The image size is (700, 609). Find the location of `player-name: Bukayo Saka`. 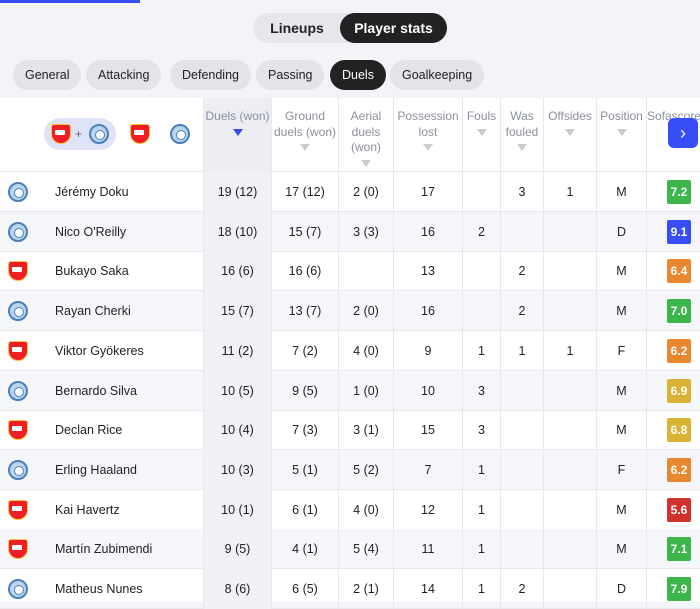

player-name: Bukayo Saka is located at coordinates (92, 271).